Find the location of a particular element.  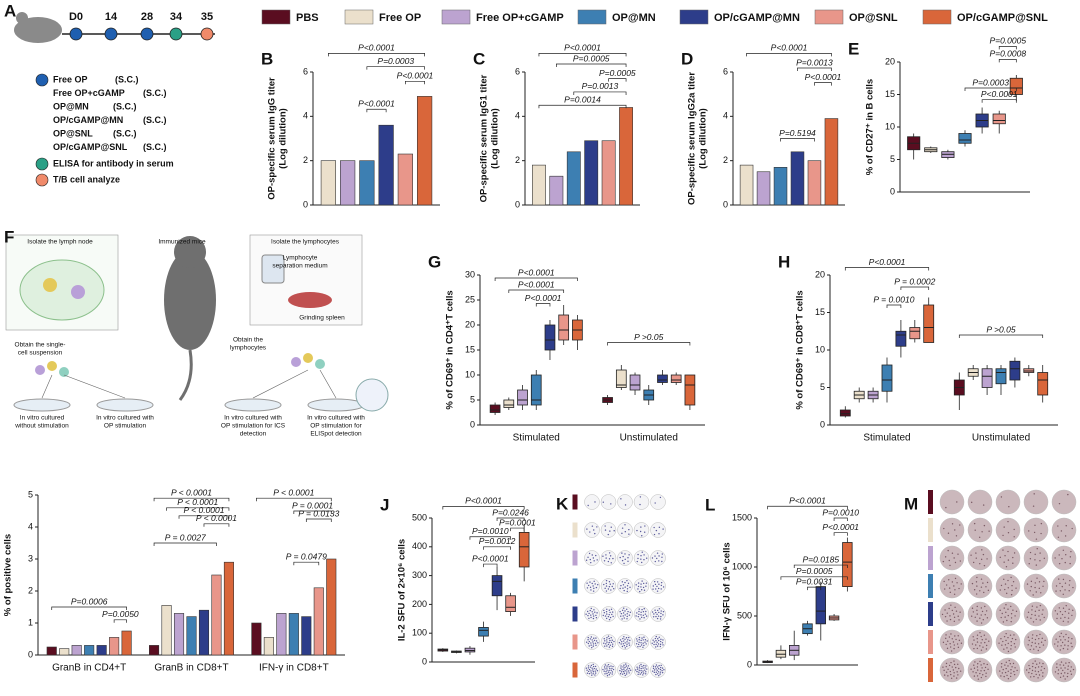

step-label: ELISA for antibody in serum is located at coordinates (113, 163).